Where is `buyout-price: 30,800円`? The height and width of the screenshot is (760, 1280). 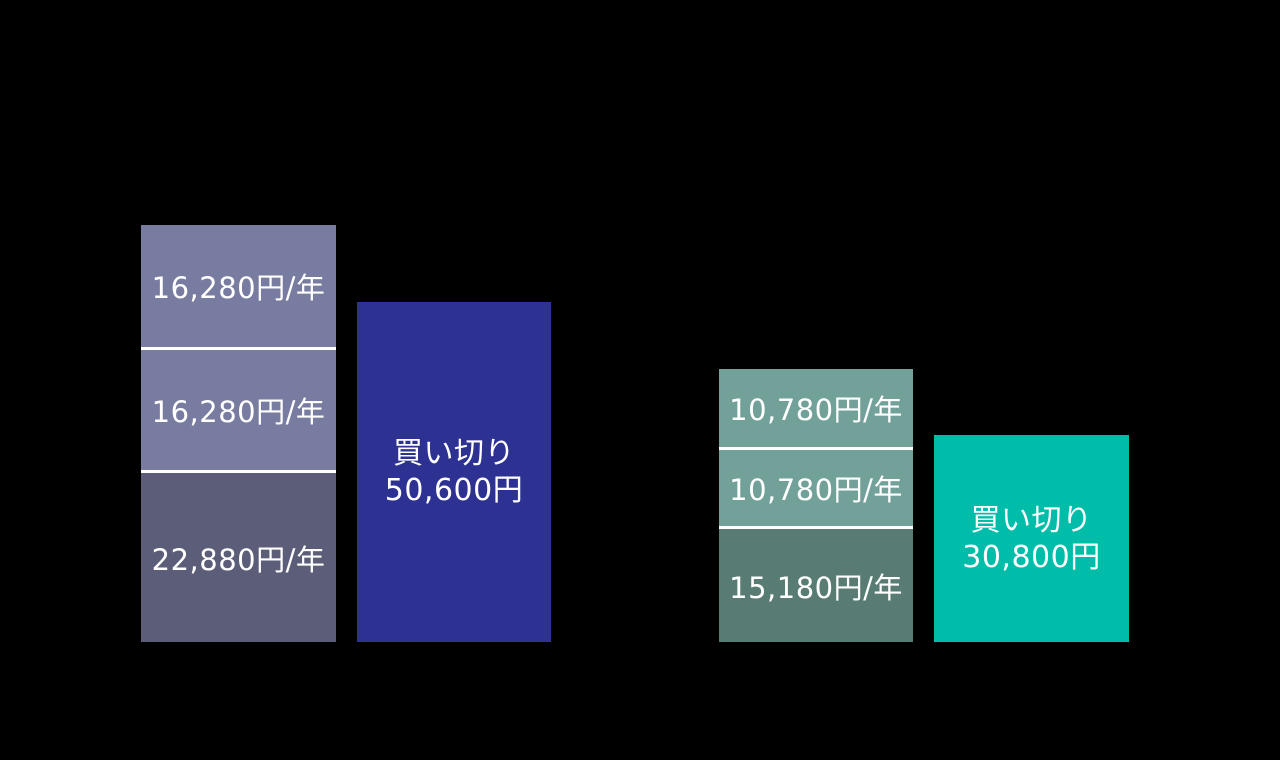 buyout-price: 30,800円 is located at coordinates (1031, 557).